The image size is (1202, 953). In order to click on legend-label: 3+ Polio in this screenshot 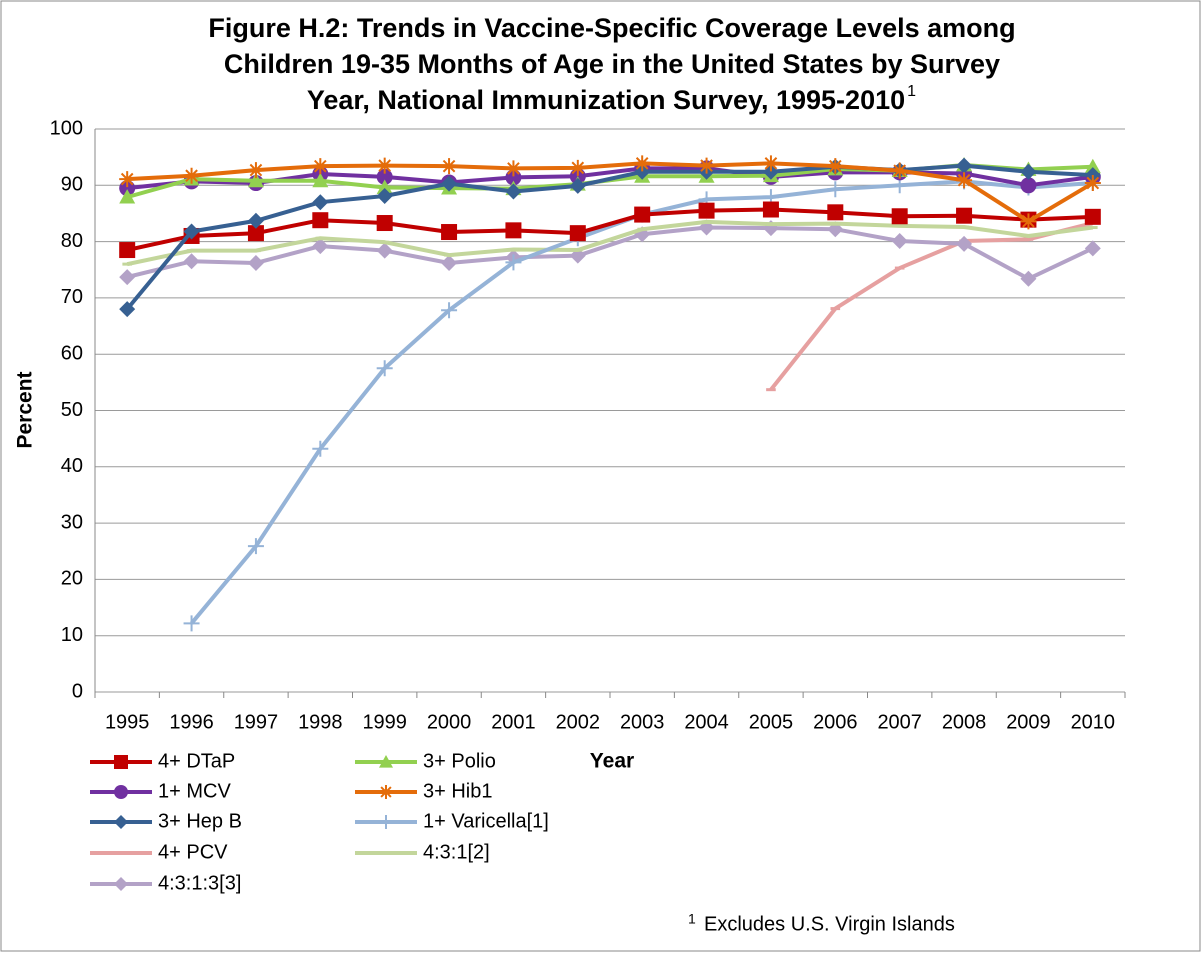, I will do `click(459, 761)`.